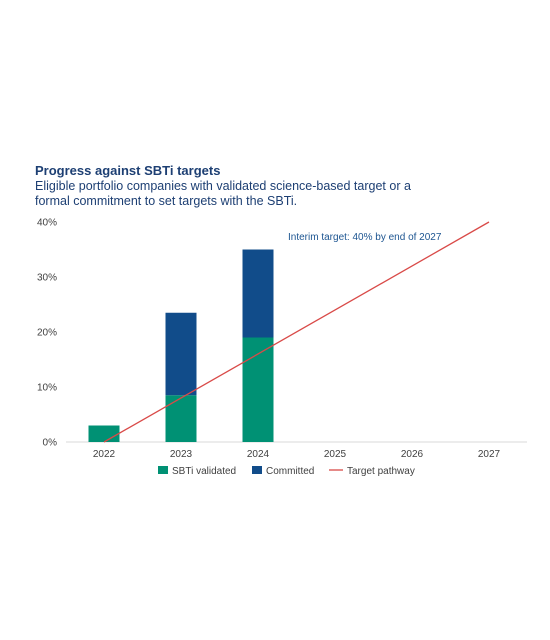  Describe the element at coordinates (47, 223) in the screenshot. I see `y-tick-label: 40%` at that location.